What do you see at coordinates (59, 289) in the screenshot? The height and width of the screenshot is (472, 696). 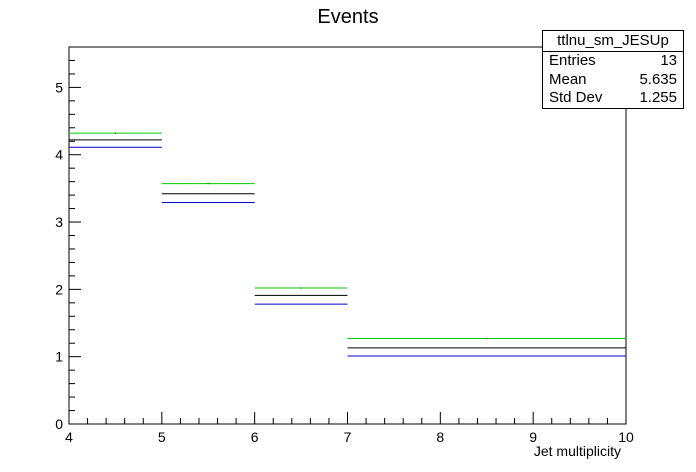 I see `y-tick-label: 2` at bounding box center [59, 289].